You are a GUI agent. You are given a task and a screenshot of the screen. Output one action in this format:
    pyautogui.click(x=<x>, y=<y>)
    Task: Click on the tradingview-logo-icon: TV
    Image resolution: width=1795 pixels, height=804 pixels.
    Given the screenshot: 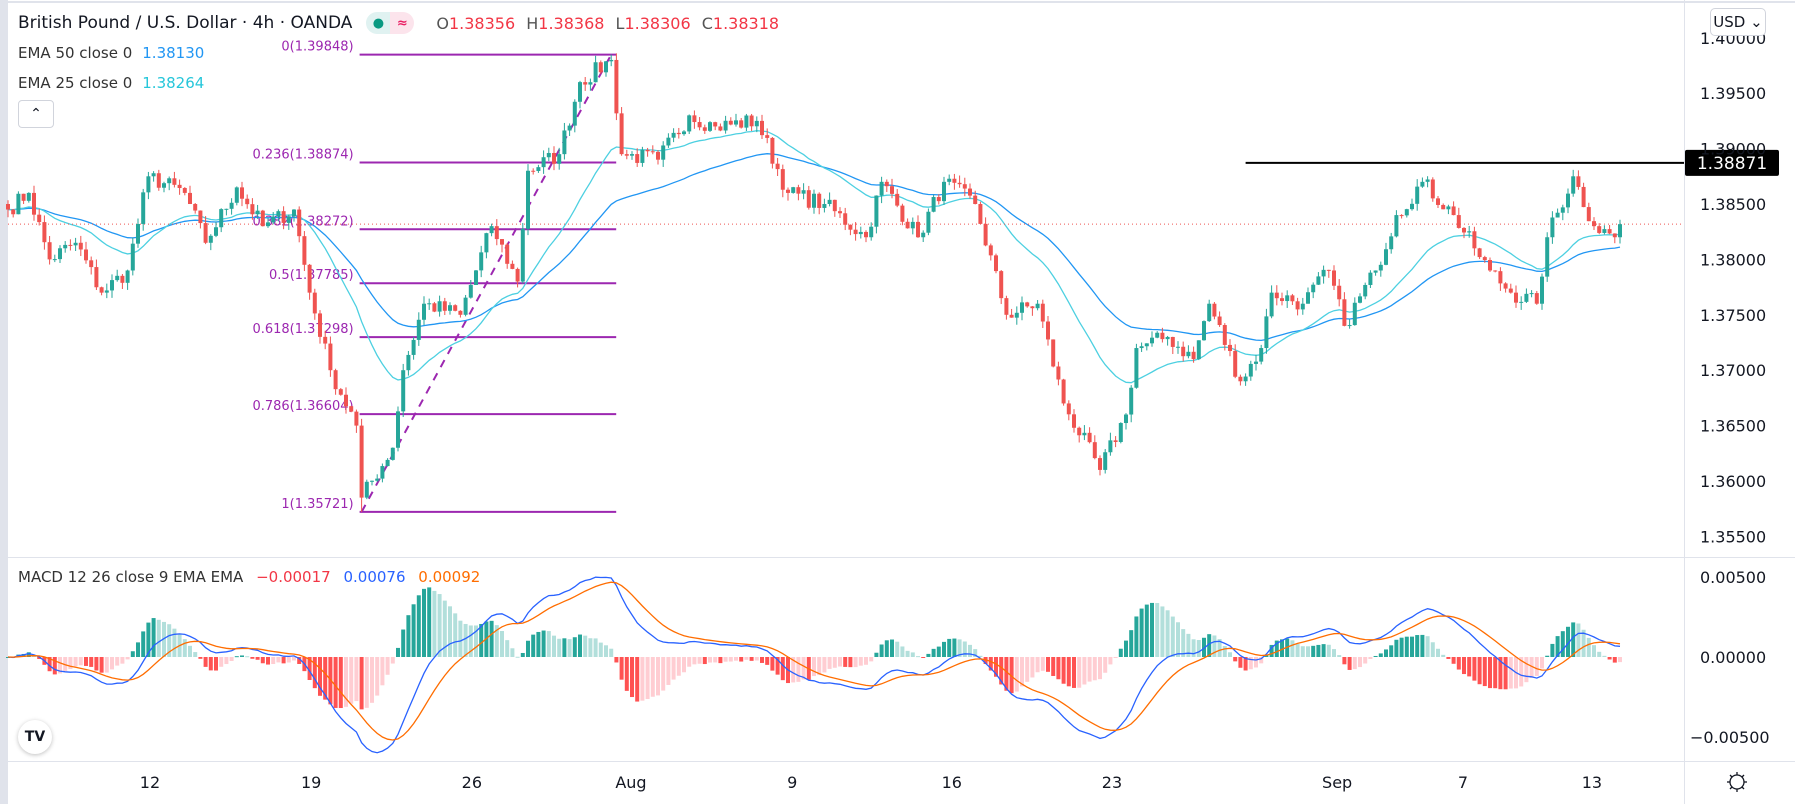 What is the action you would take?
    pyautogui.click(x=35, y=737)
    